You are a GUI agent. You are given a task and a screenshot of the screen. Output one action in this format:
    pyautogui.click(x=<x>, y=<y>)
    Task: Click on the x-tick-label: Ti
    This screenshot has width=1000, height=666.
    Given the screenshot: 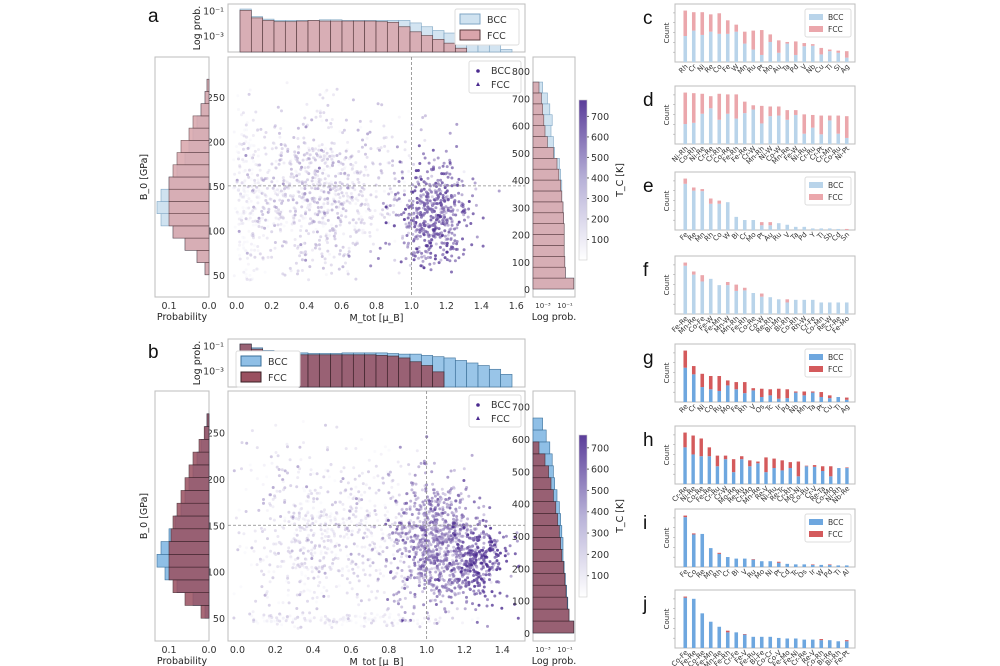 What is the action you would take?
    pyautogui.click(x=837, y=408)
    